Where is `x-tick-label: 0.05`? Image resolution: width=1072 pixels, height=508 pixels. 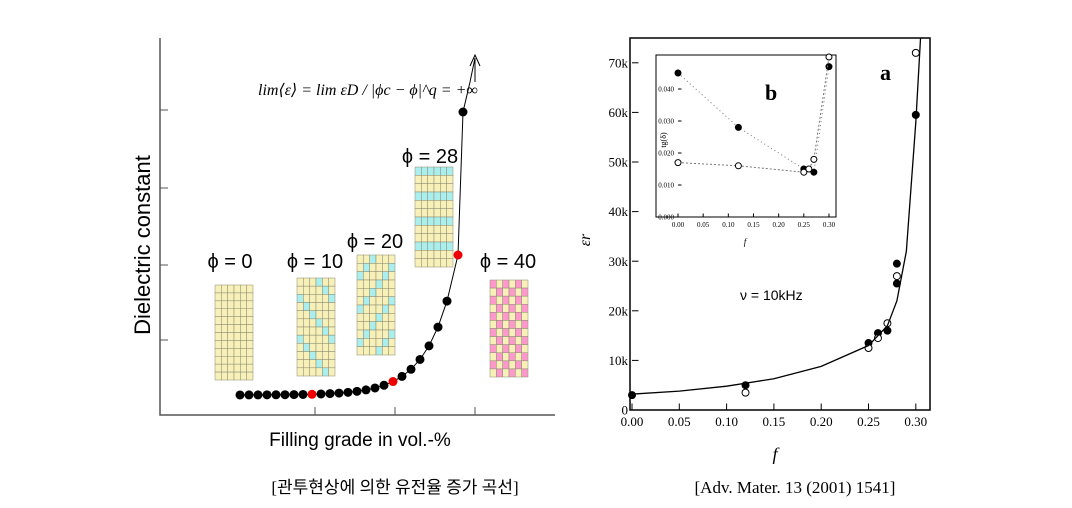 x-tick-label: 0.05 is located at coordinates (679, 421).